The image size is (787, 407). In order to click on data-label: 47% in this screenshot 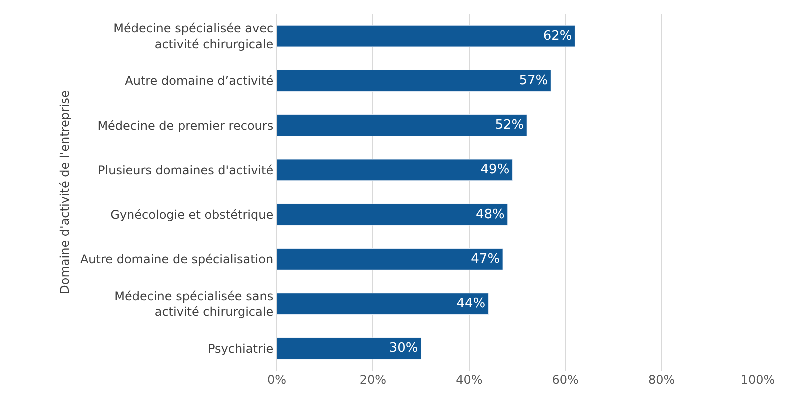, I will do `click(485, 259)`.